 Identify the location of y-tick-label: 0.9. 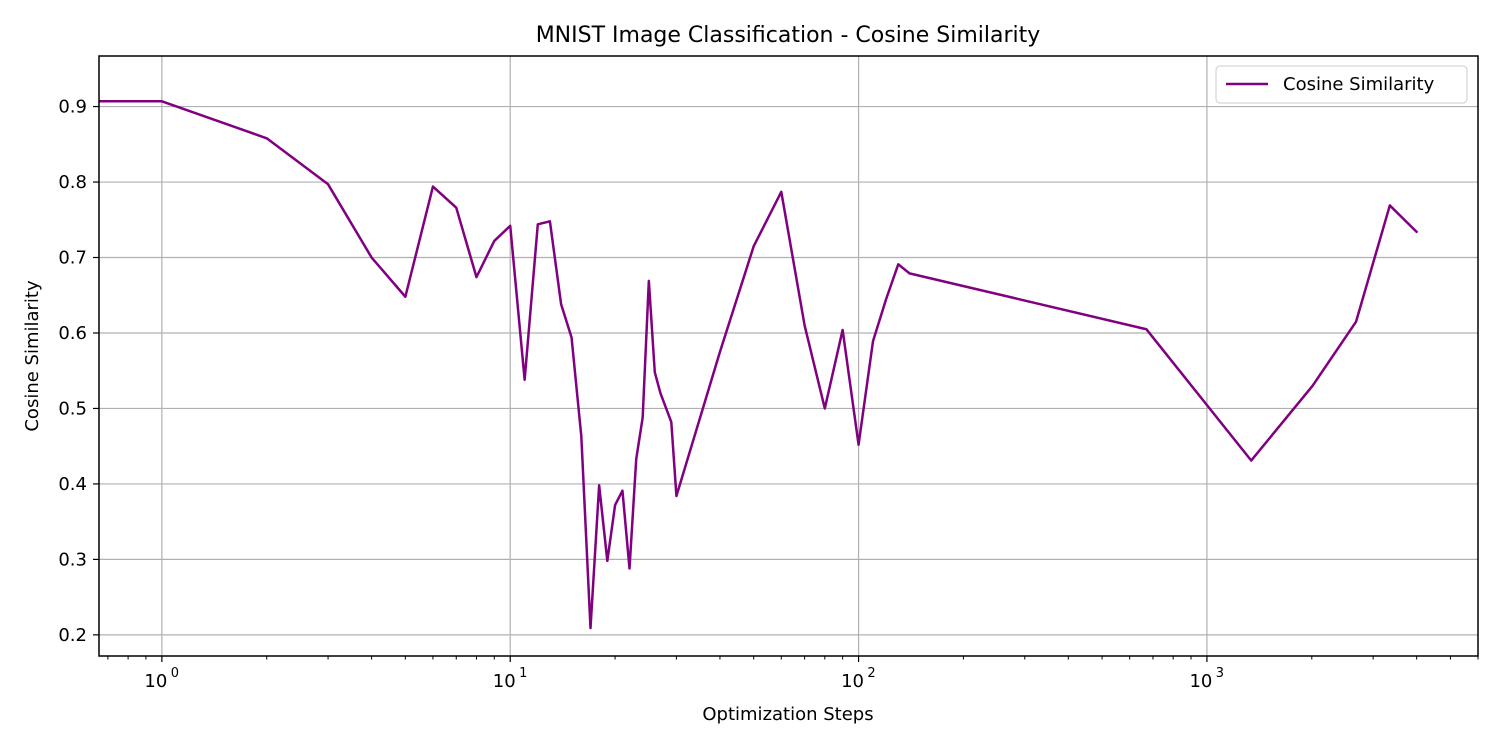
(72, 107).